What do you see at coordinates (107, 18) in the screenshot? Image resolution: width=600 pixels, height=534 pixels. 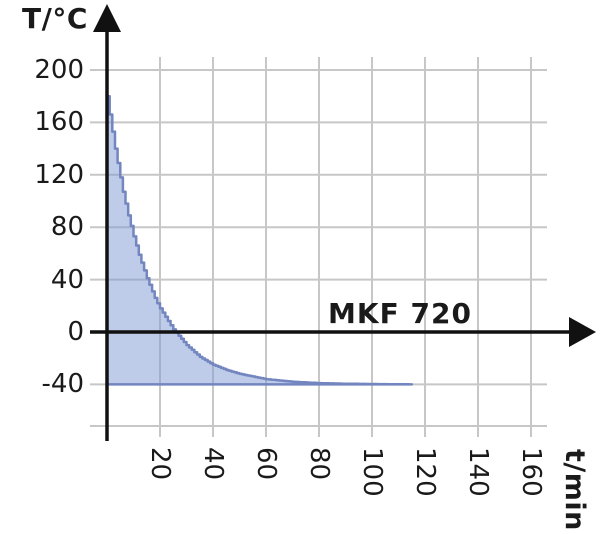 I see `y-axis-arrow` at bounding box center [107, 18].